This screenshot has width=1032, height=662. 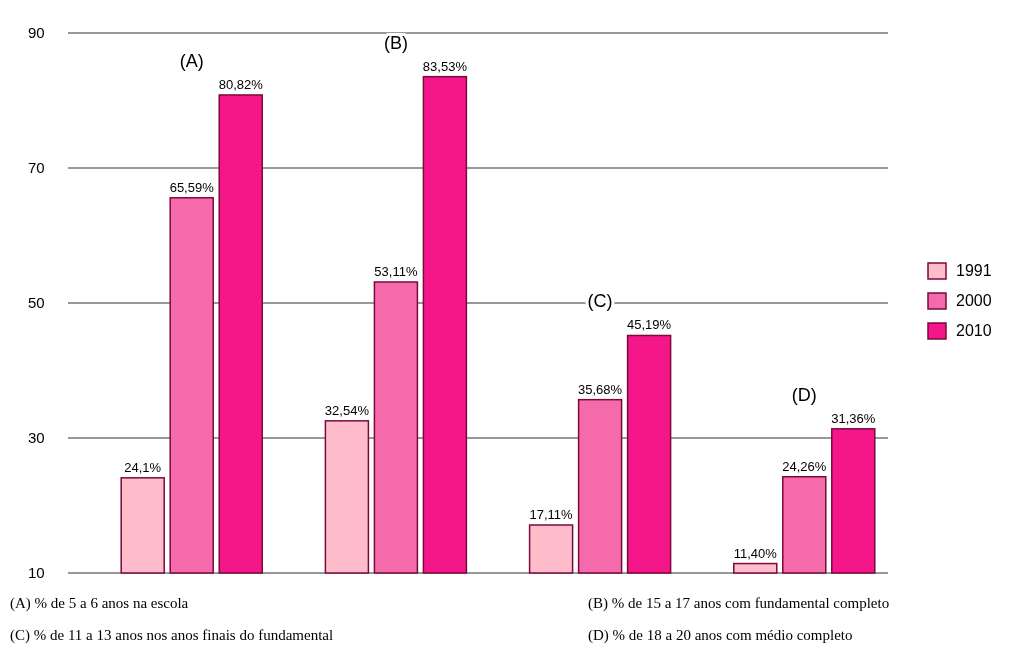 I want to click on data-label: 65,59%, so click(x=192, y=187).